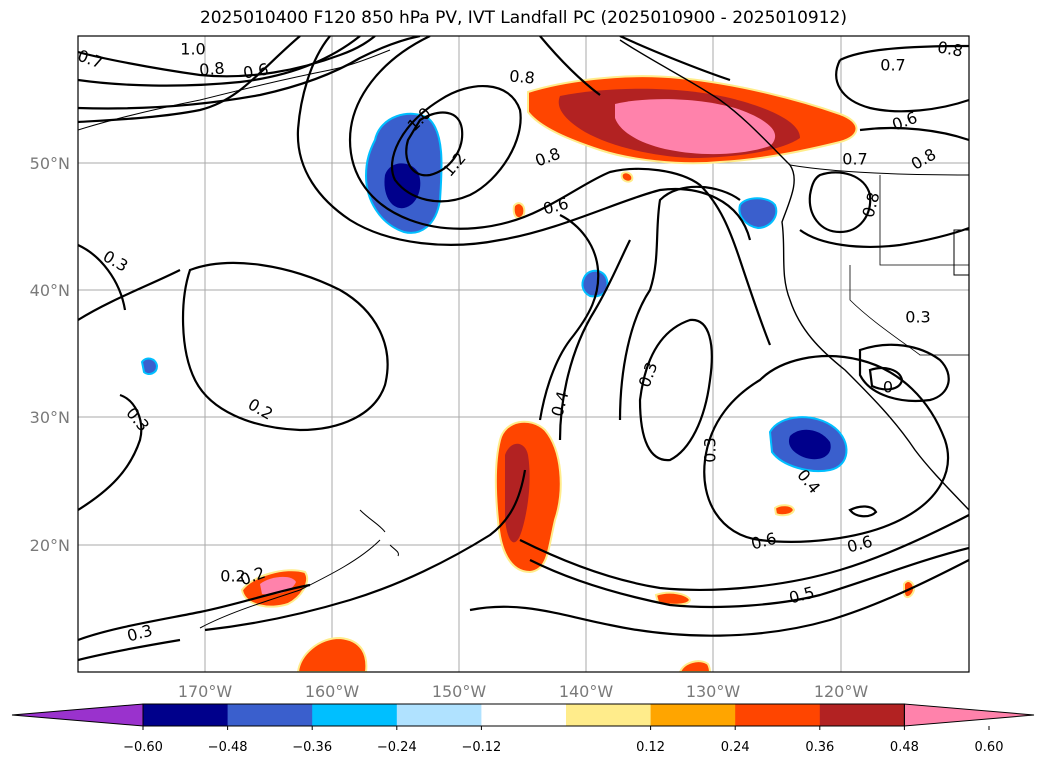 Image resolution: width=1047 pixels, height=765 pixels. I want to click on lat-label: 40°N, so click(50, 290).